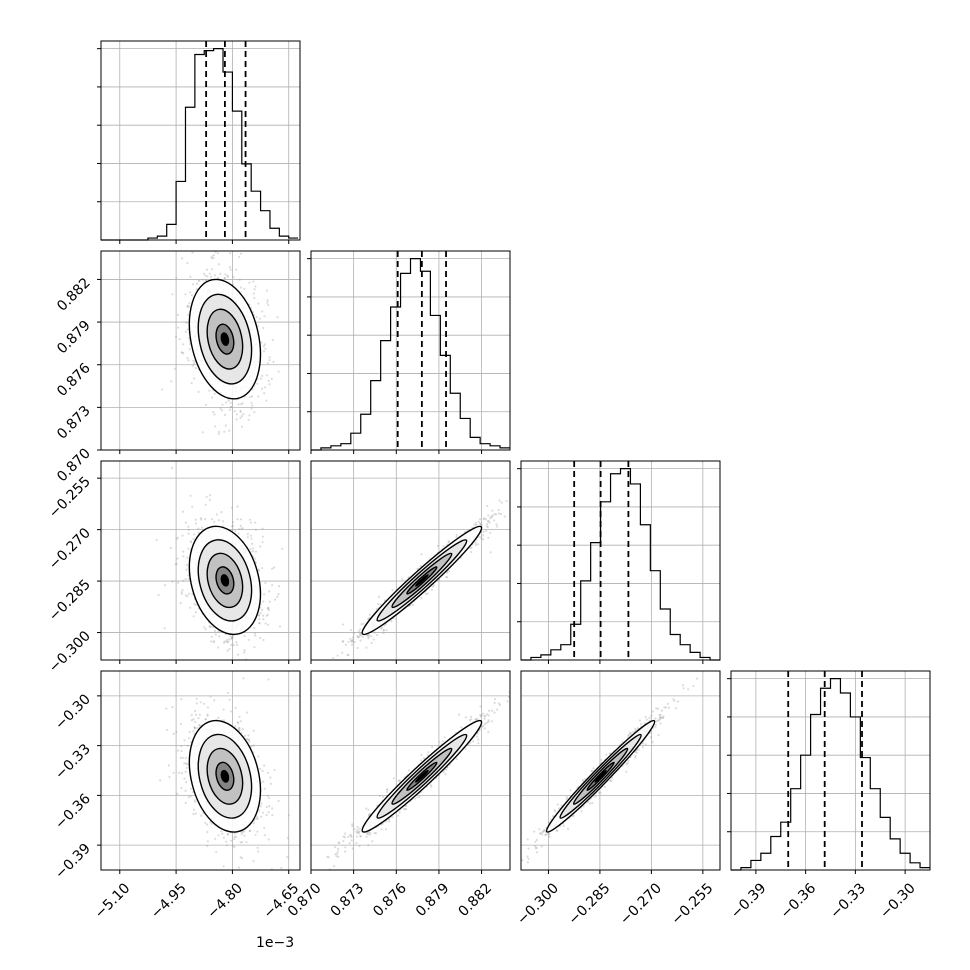  I want to click on density-peak, so click(225, 580).